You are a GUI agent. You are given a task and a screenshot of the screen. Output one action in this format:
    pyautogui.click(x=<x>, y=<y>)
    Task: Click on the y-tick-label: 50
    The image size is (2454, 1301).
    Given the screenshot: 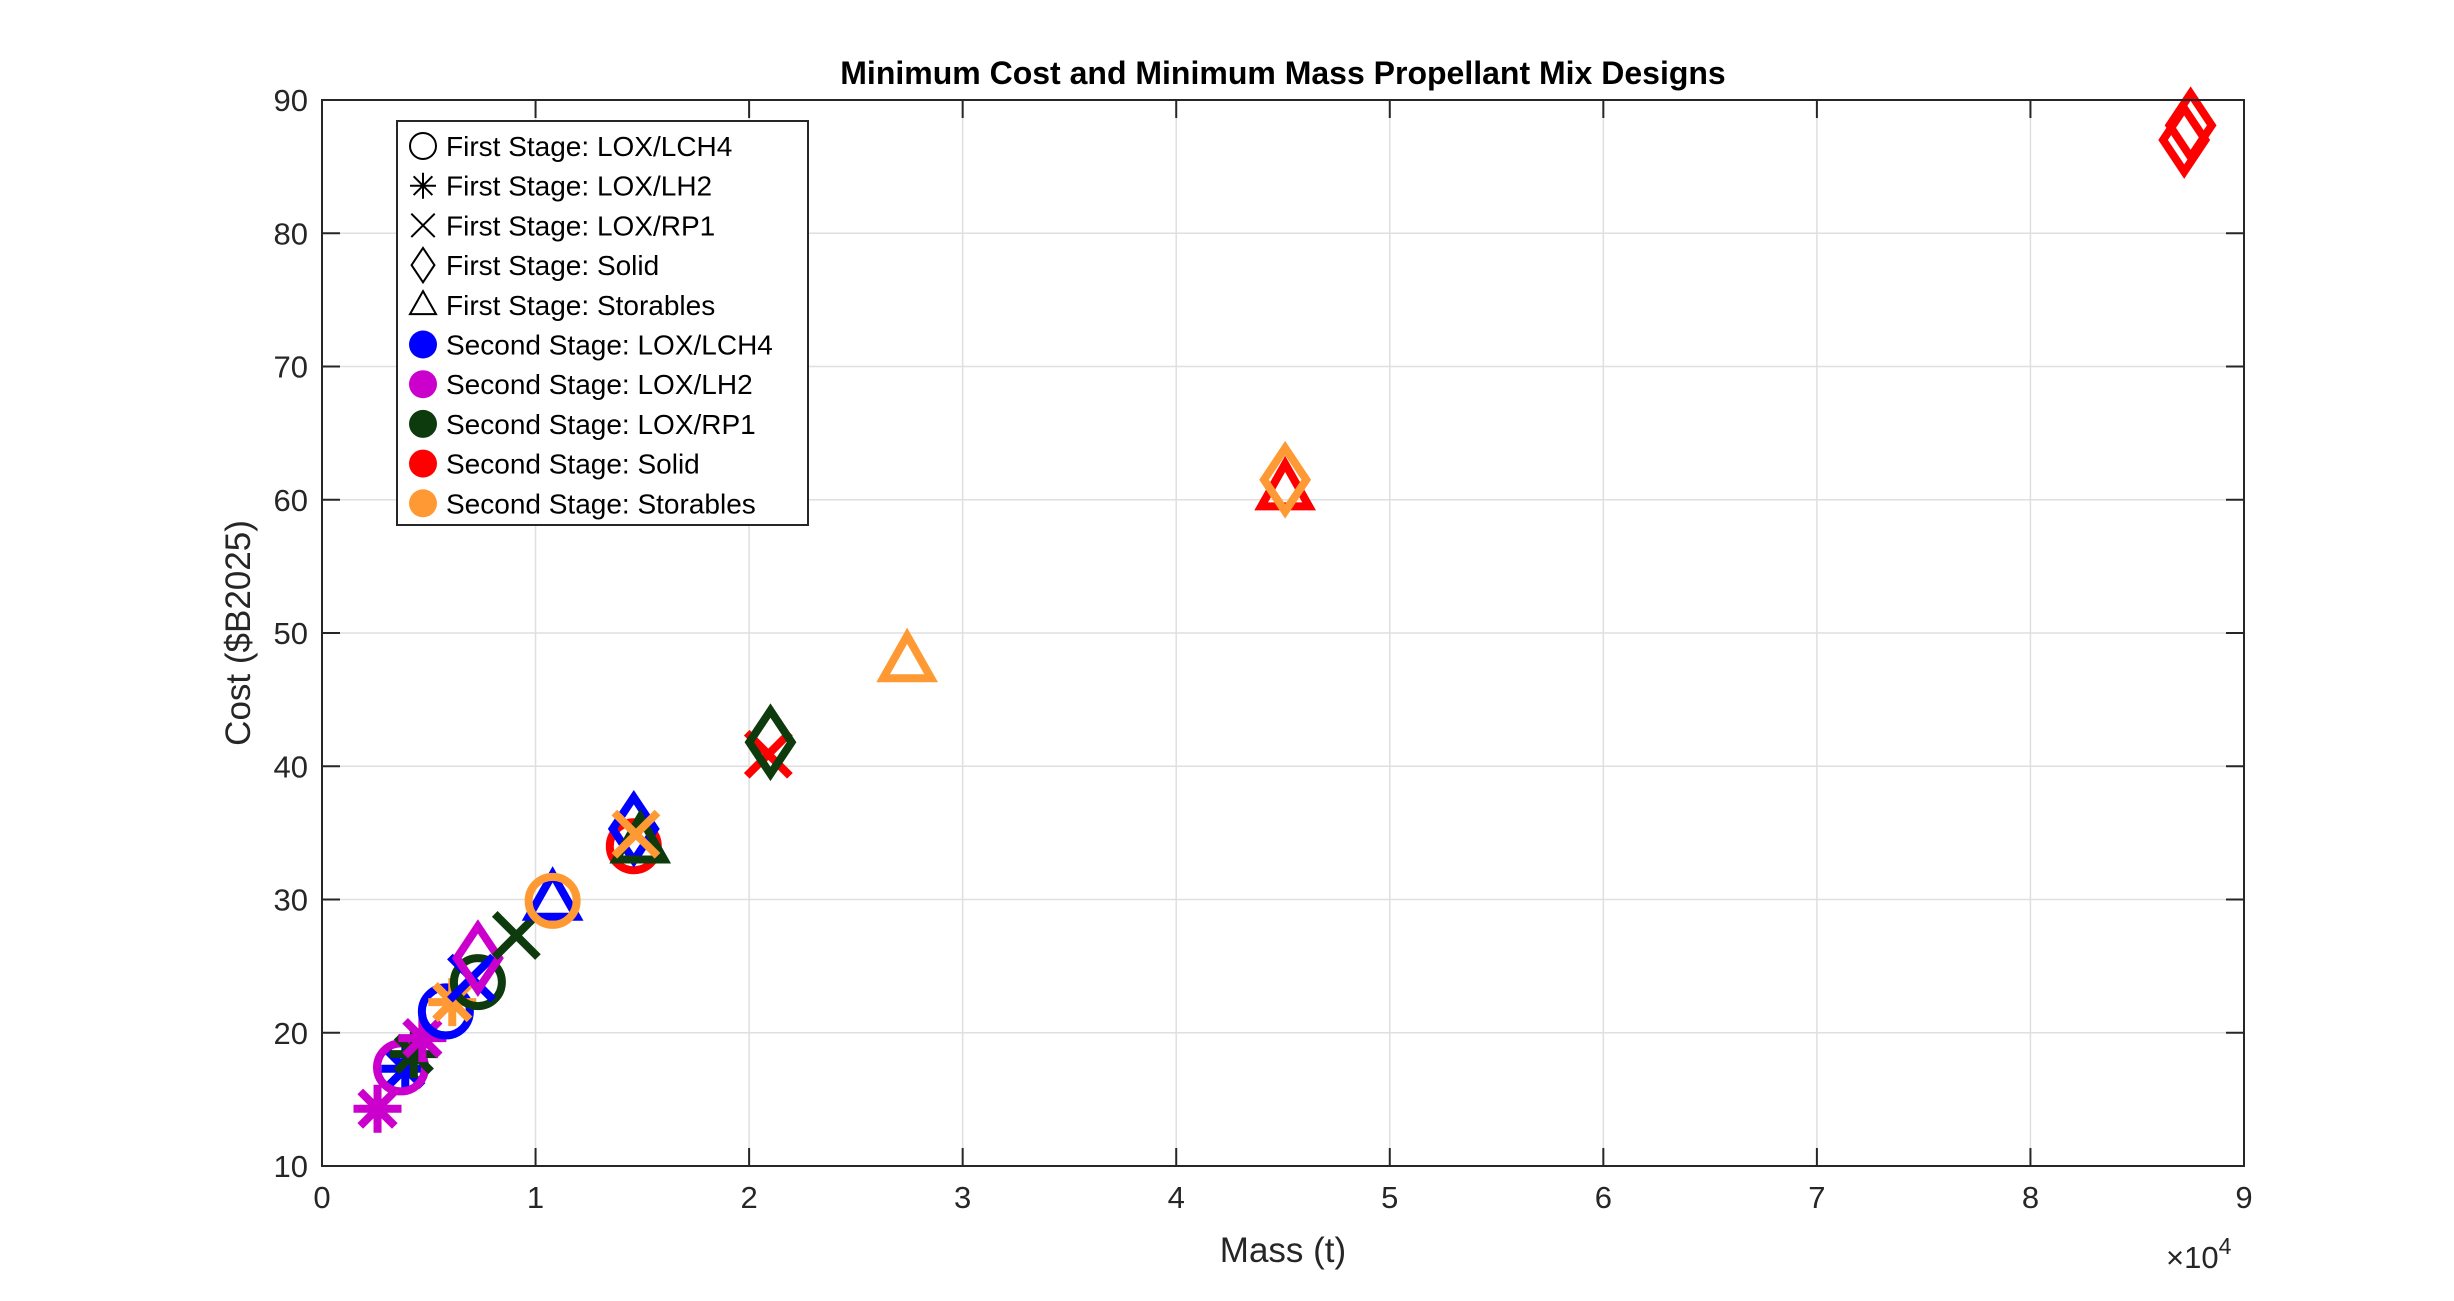 What is the action you would take?
    pyautogui.click(x=291, y=633)
    